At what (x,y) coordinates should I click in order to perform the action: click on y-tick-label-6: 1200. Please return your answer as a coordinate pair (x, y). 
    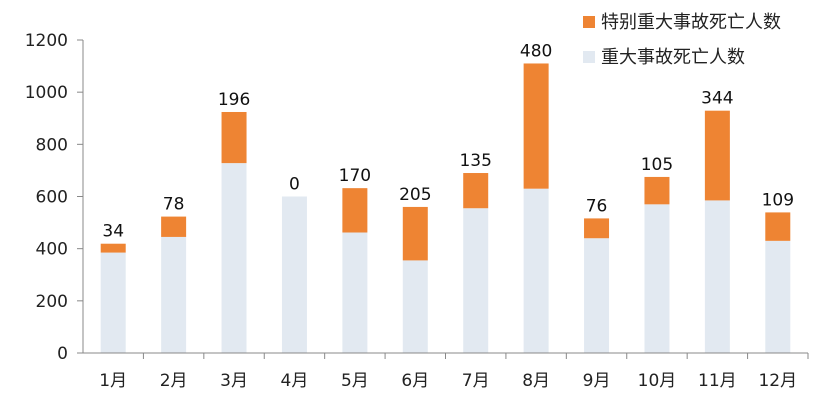
    Looking at the image, I should click on (46, 41).